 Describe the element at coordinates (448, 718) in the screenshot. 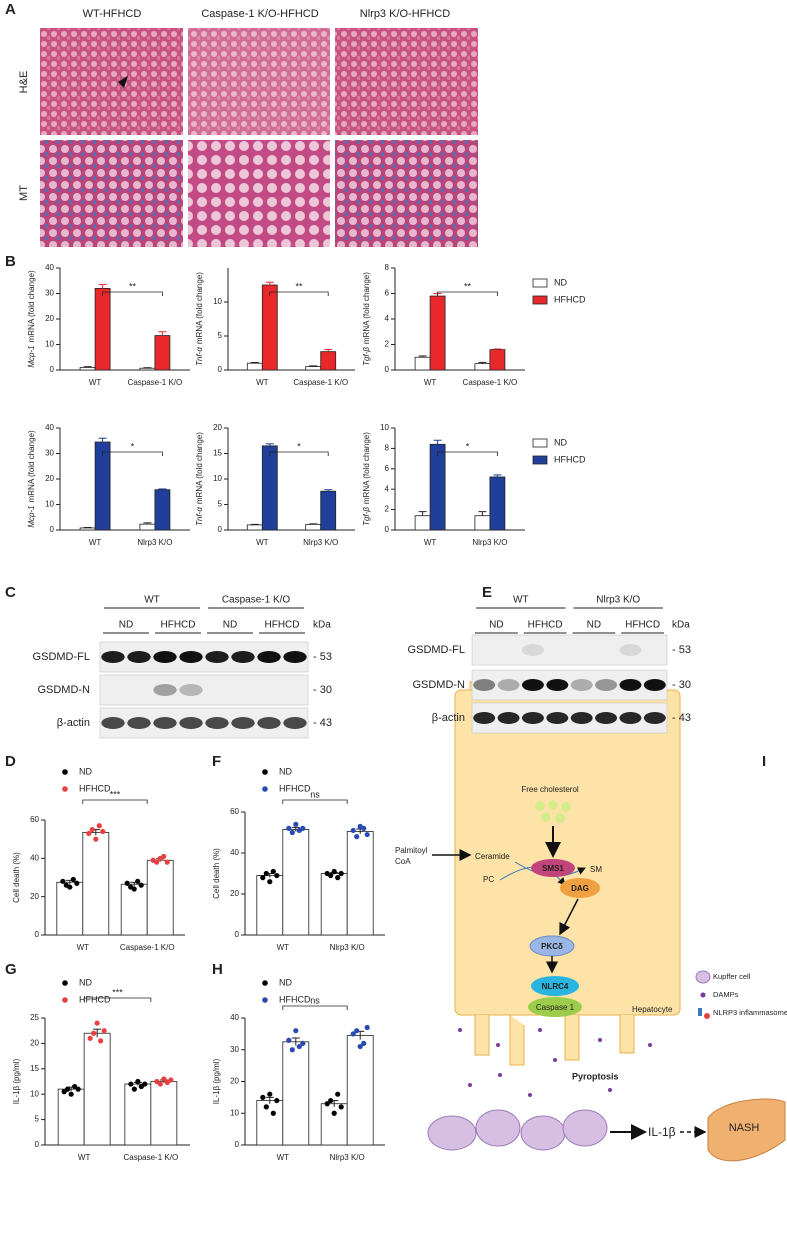

I see `row-label: β-actin` at that location.